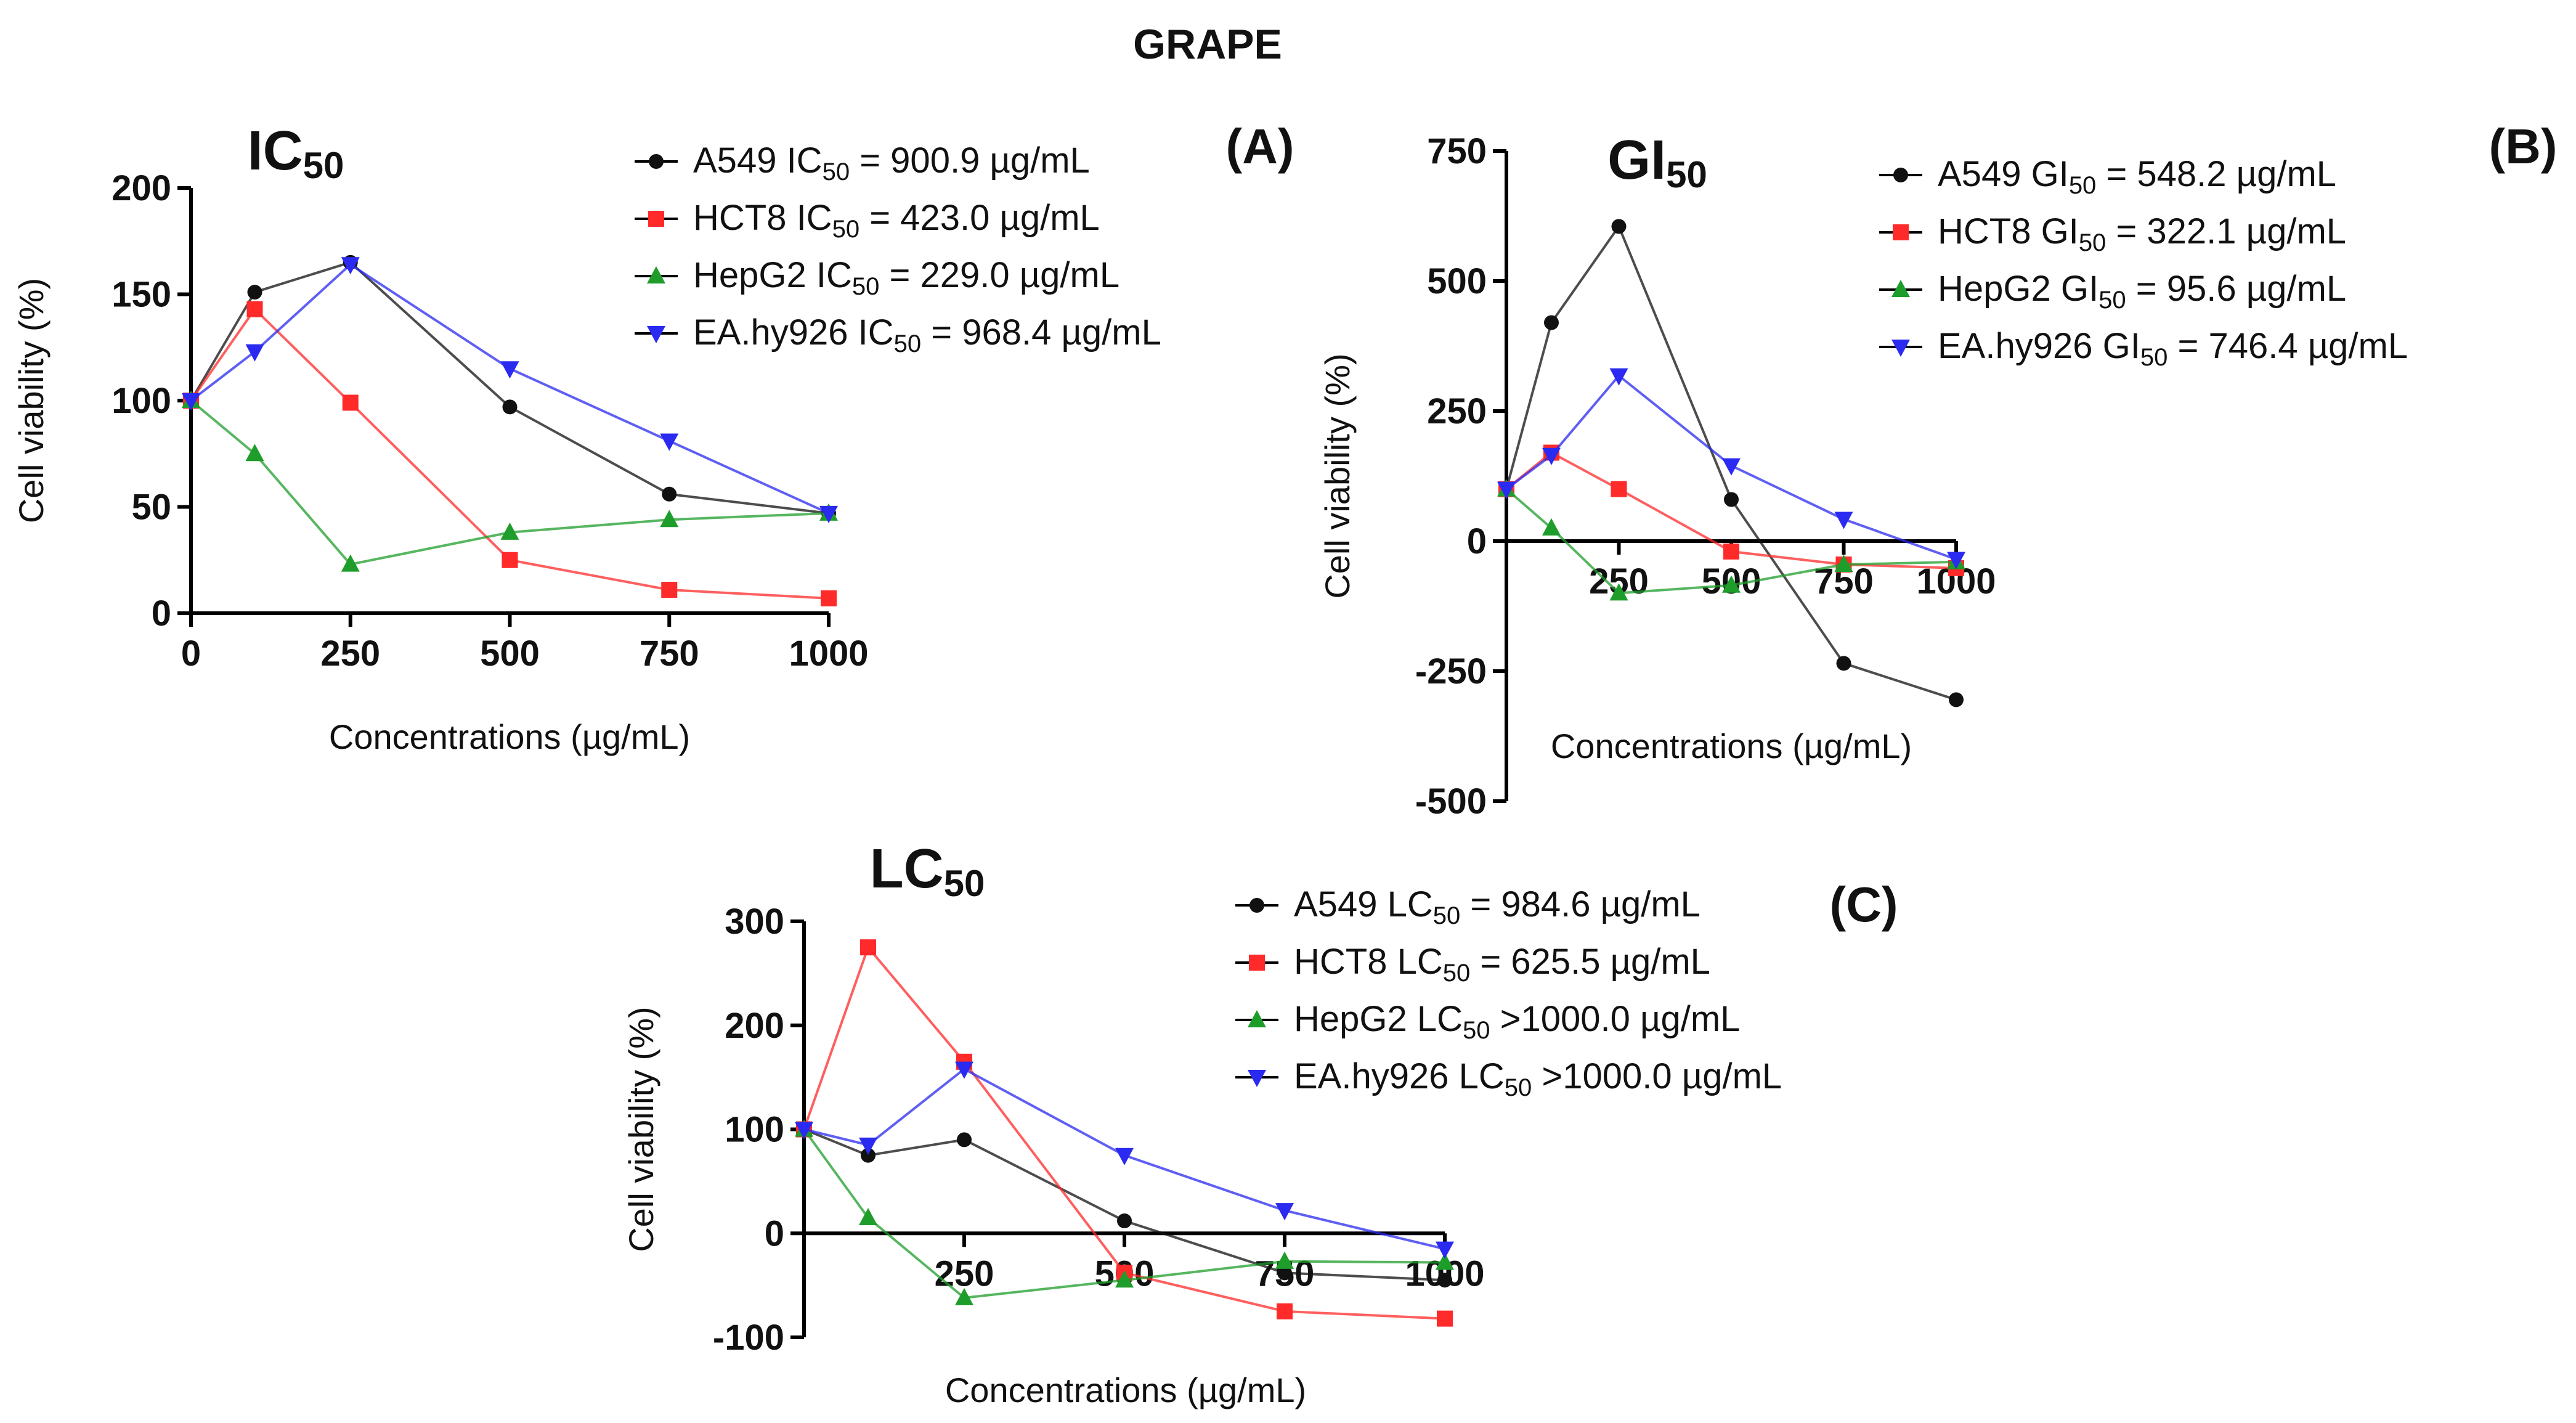 Image resolution: width=2576 pixels, height=1423 pixels. I want to click on y-tick-label: -250, so click(1451, 671).